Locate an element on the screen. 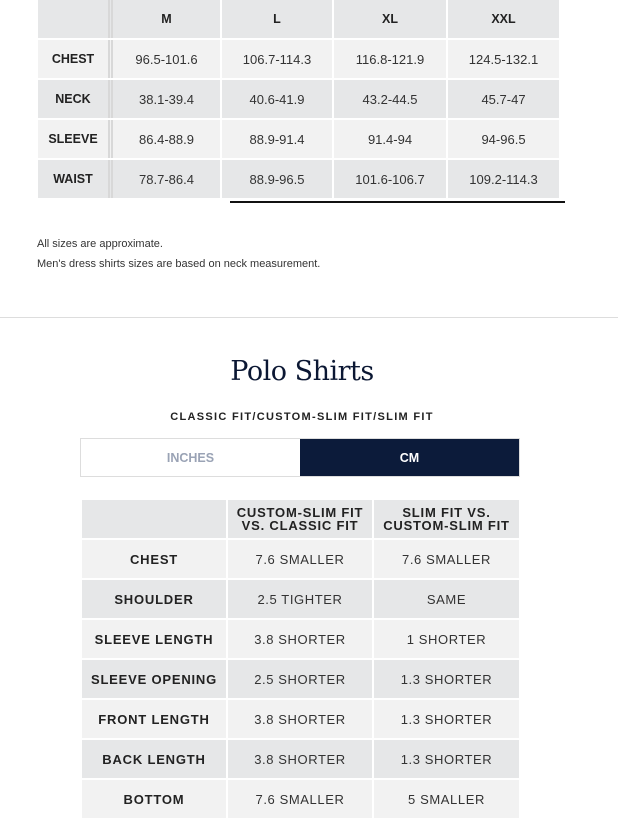  table-cell: 116.8-121.9 is located at coordinates (390, 59).